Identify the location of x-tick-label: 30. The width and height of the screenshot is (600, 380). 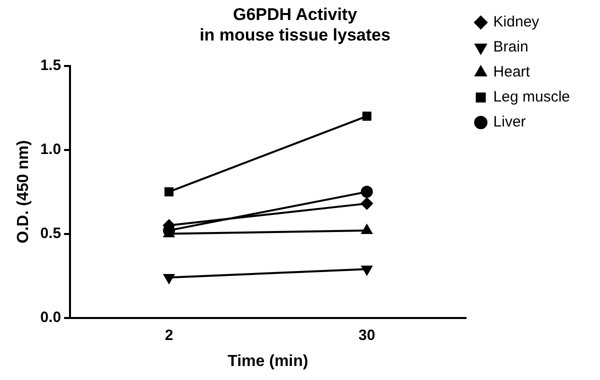
(367, 335).